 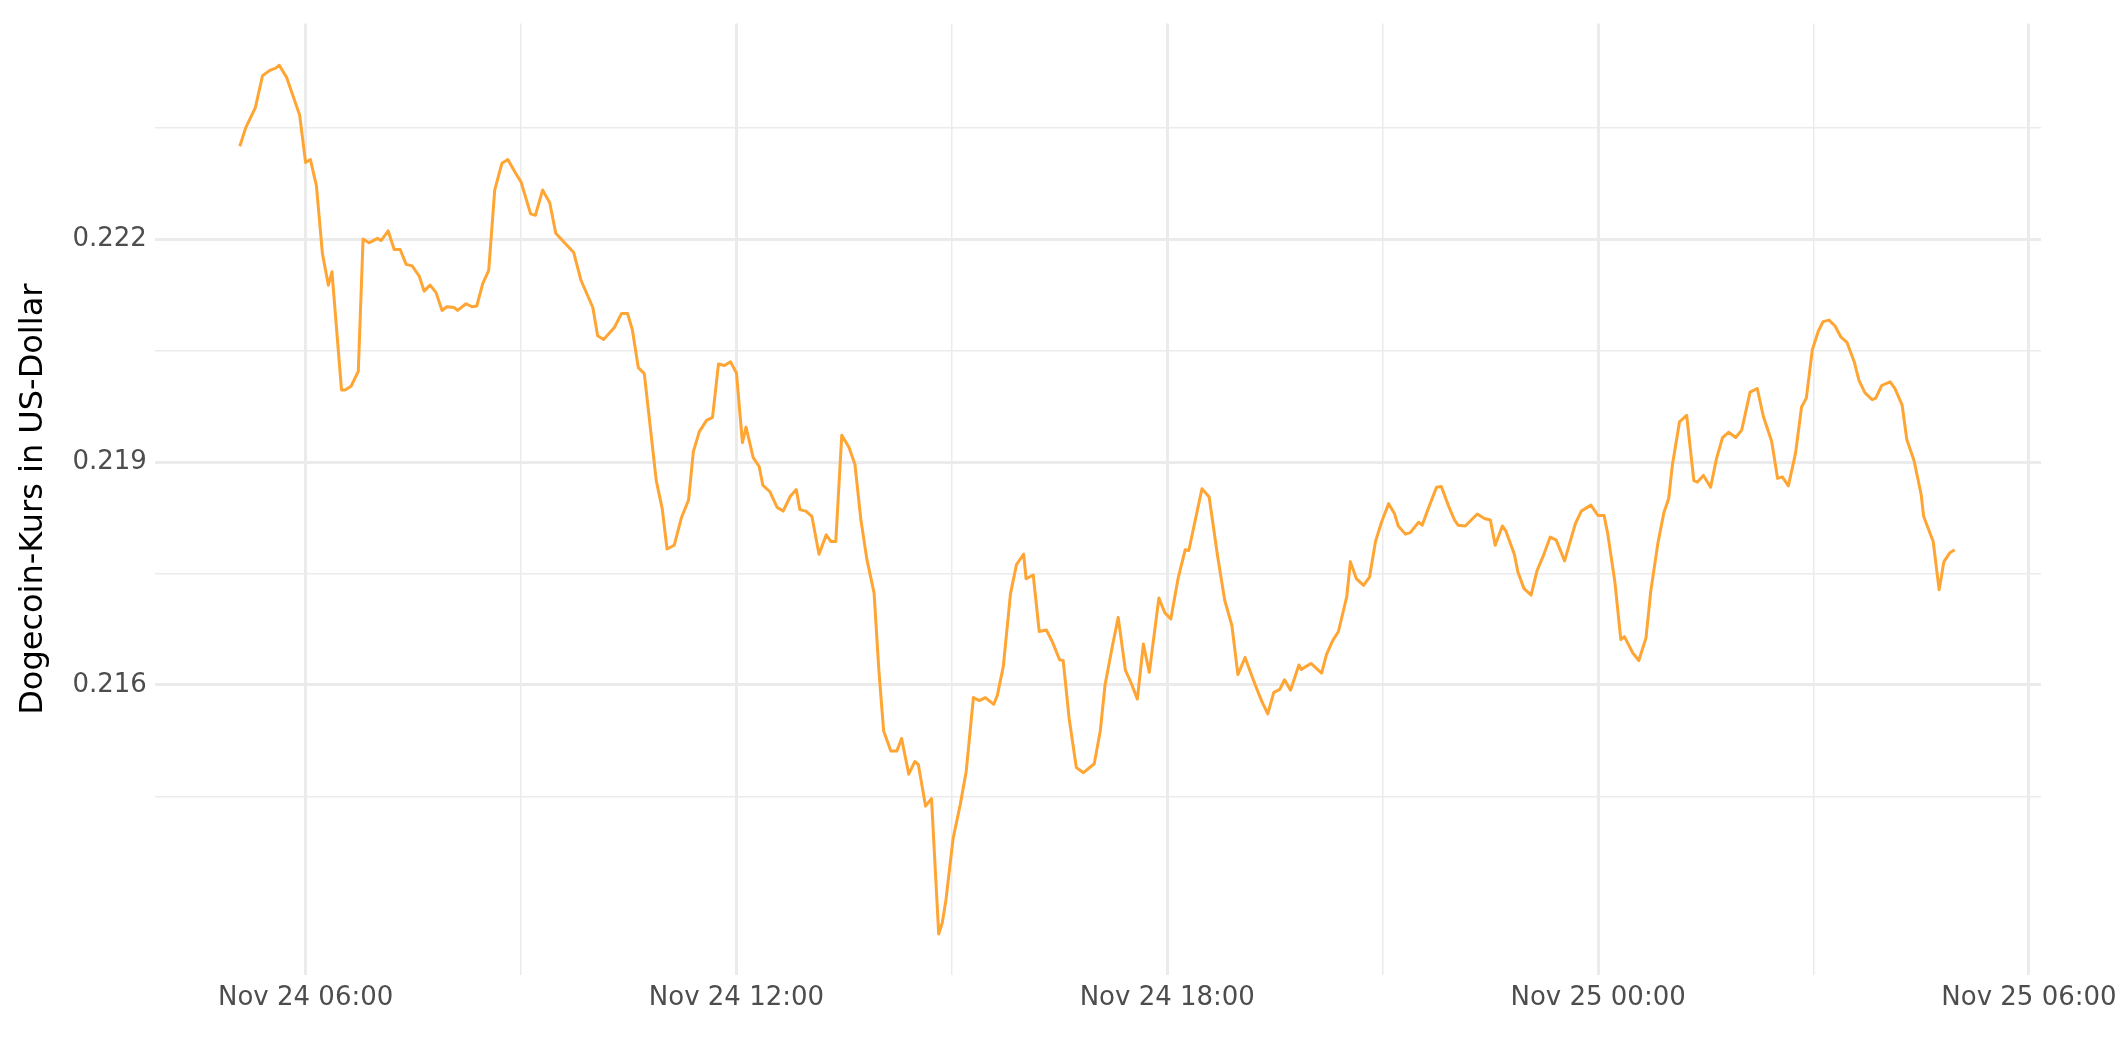 I want to click on x-tick-label: Nov 25 06:00, so click(x=2029, y=996).